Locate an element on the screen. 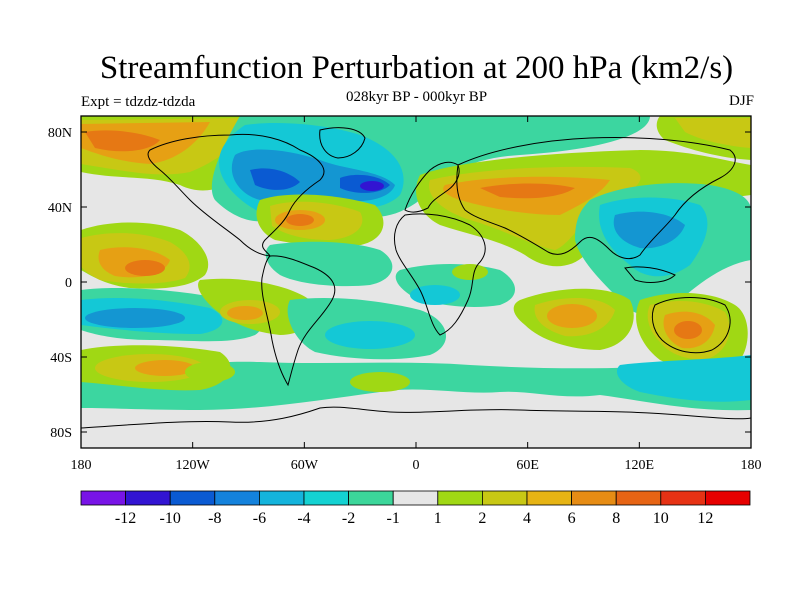 The height and width of the screenshot is (600, 800). colorbar-label: -1 is located at coordinates (393, 518).